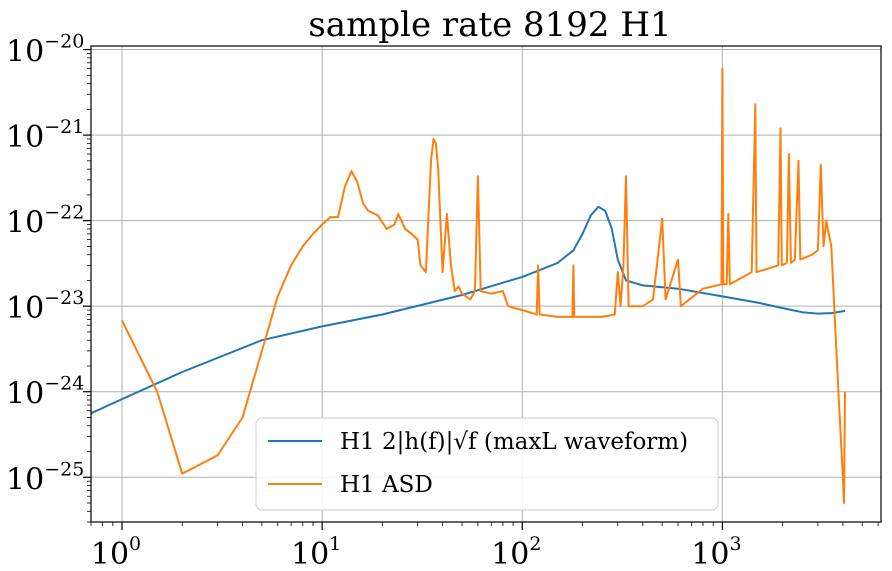 The height and width of the screenshot is (571, 892). Describe the element at coordinates (116, 552) in the screenshot. I see `x-tick-label: 10⁰` at that location.